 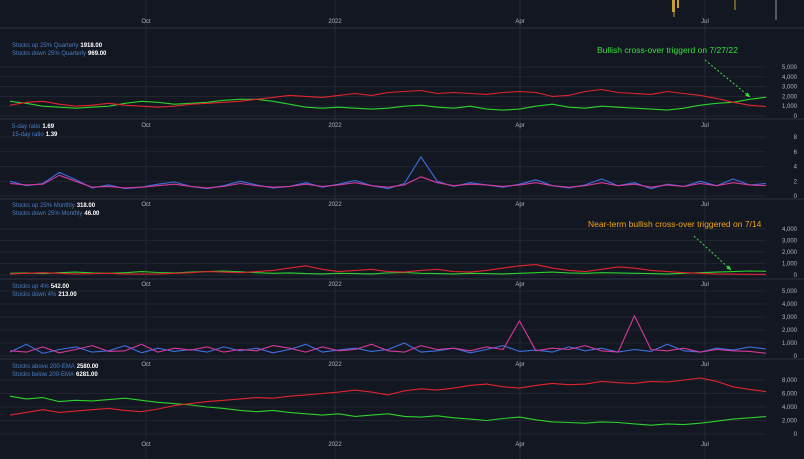 What do you see at coordinates (796, 138) in the screenshot?
I see `y-tick-label: 8` at bounding box center [796, 138].